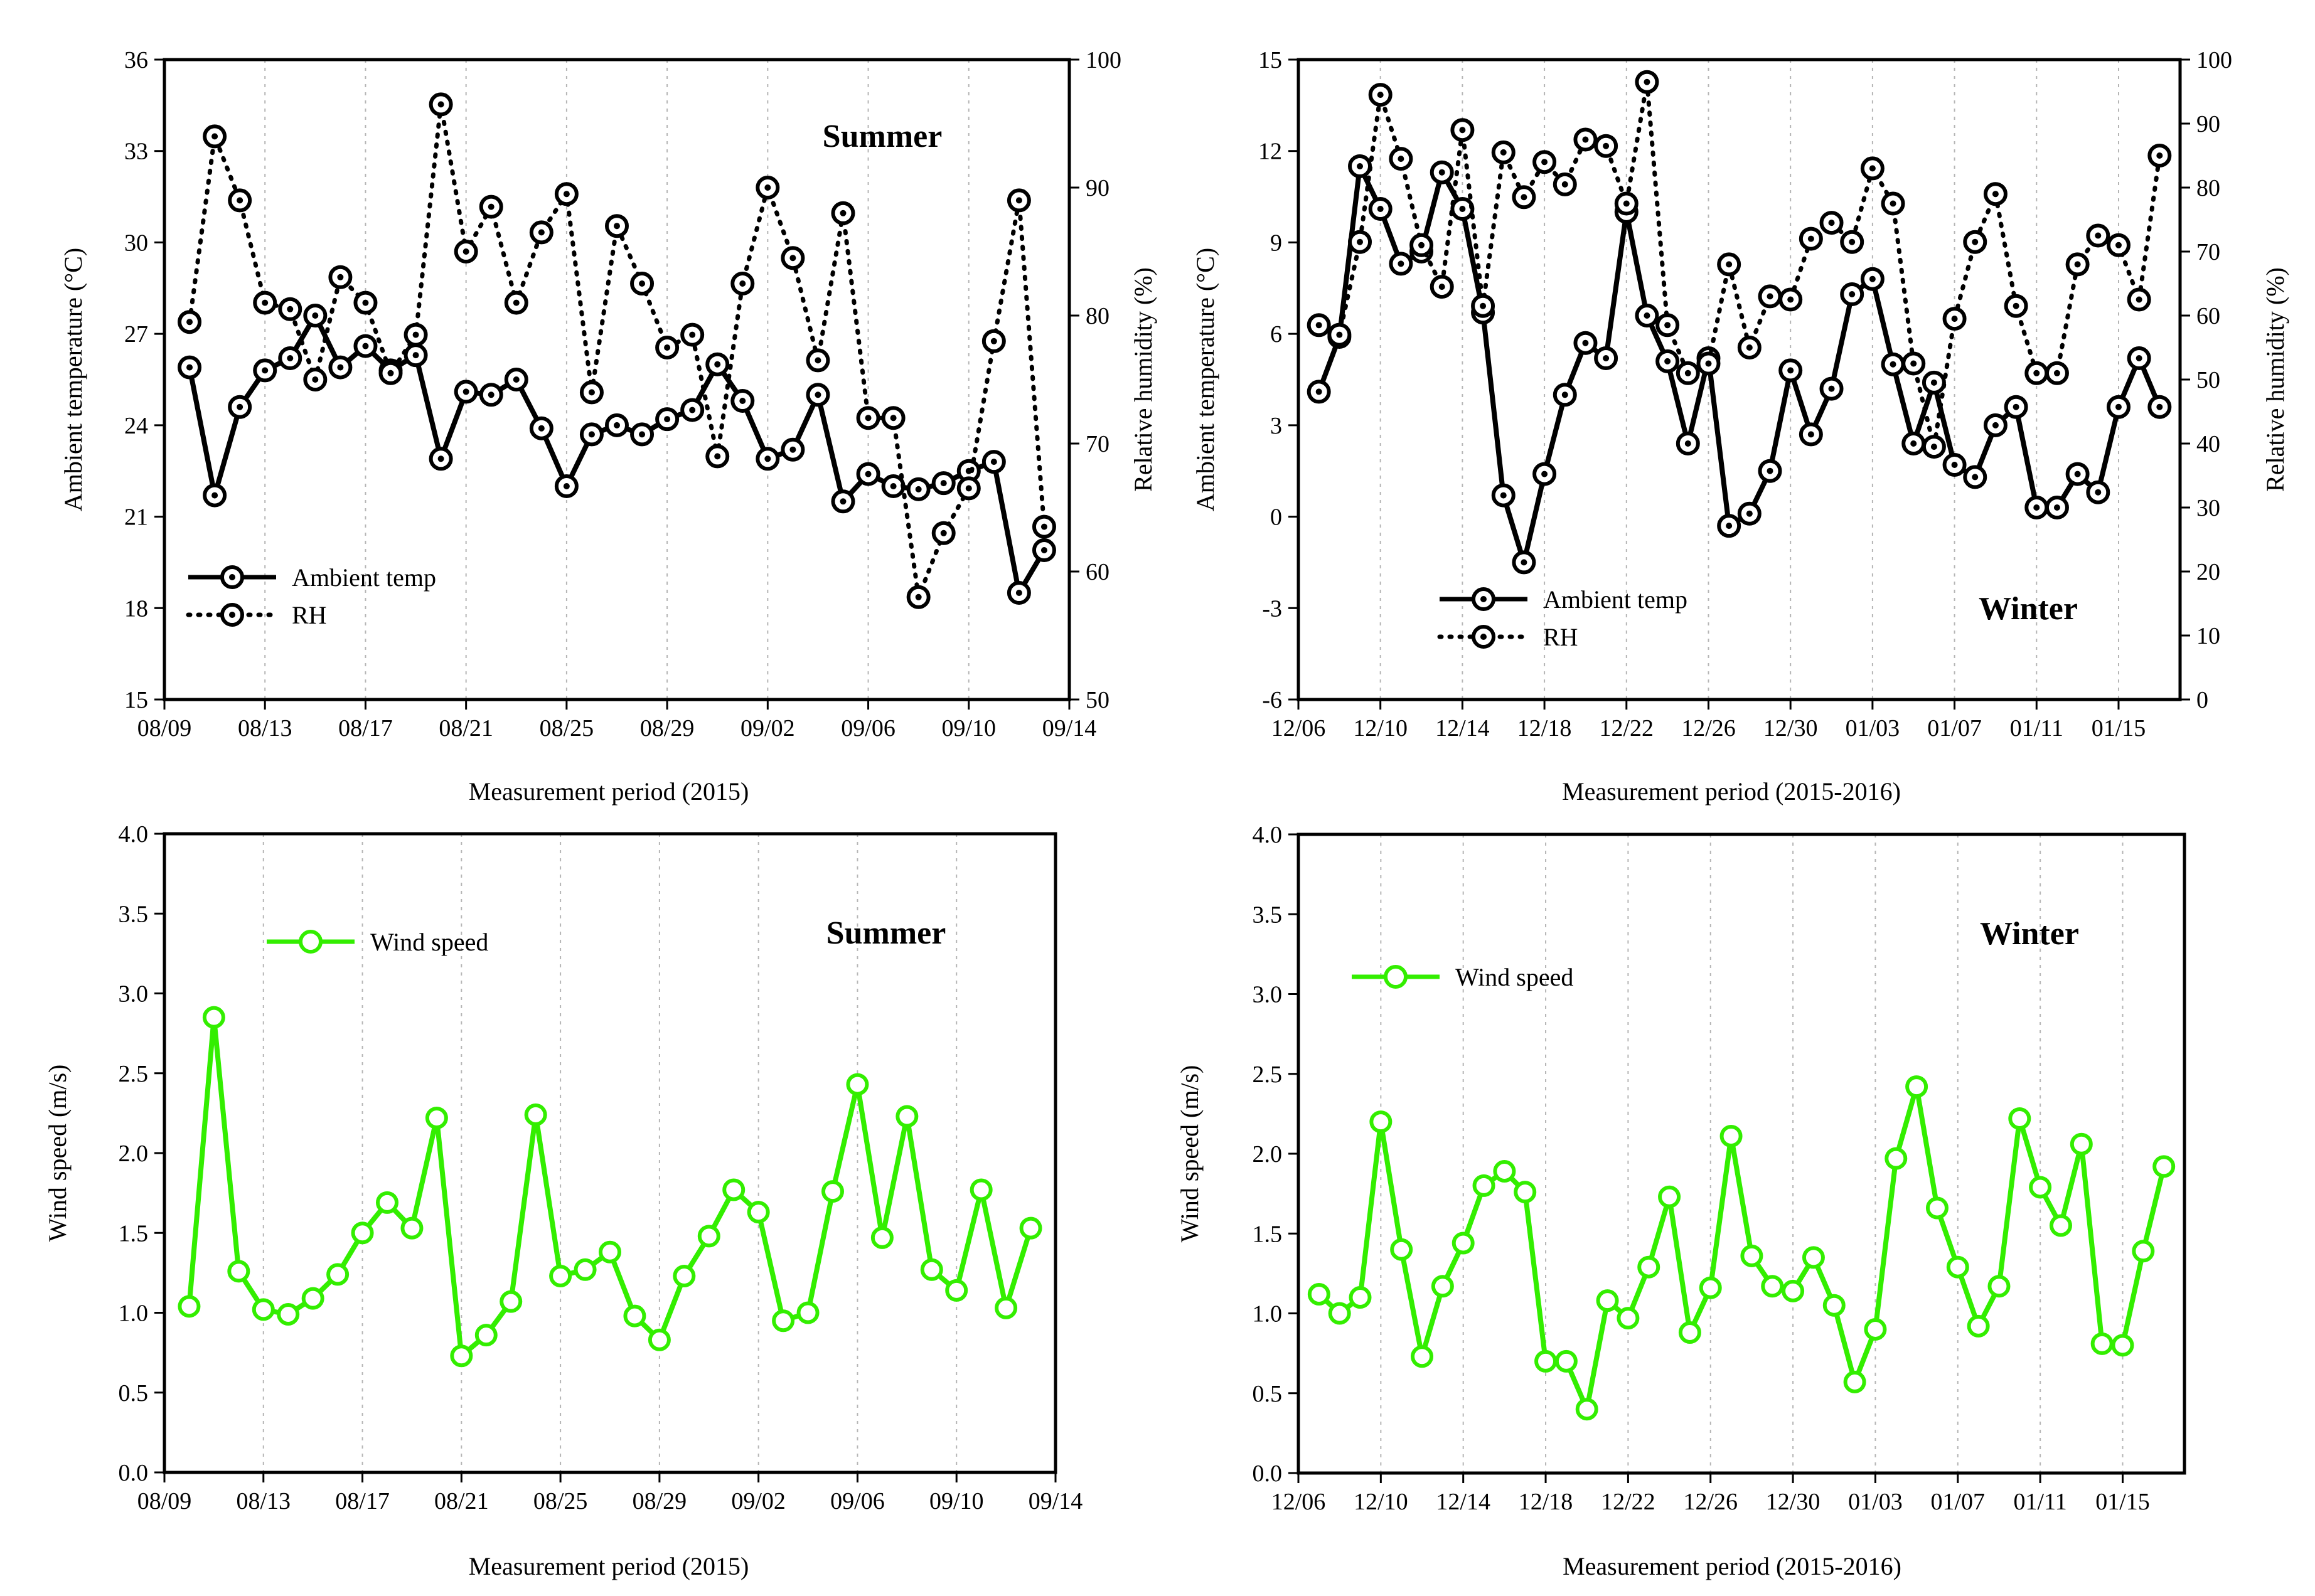  What do you see at coordinates (1276, 243) in the screenshot?
I see `y-tick-label: 9` at bounding box center [1276, 243].